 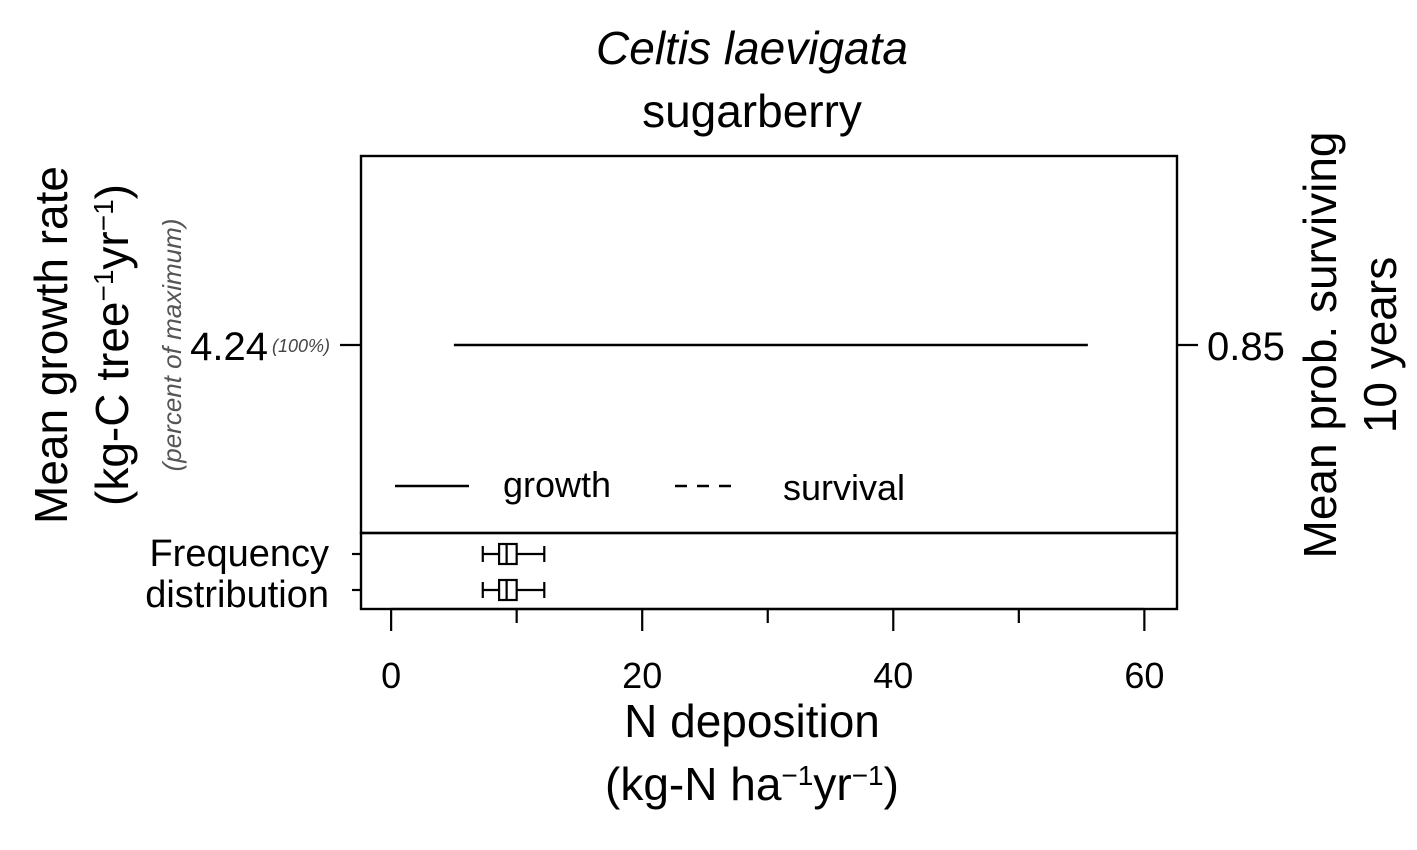 What do you see at coordinates (51, 345) in the screenshot?
I see `left-y-axis-label: Mean growth rate` at bounding box center [51, 345].